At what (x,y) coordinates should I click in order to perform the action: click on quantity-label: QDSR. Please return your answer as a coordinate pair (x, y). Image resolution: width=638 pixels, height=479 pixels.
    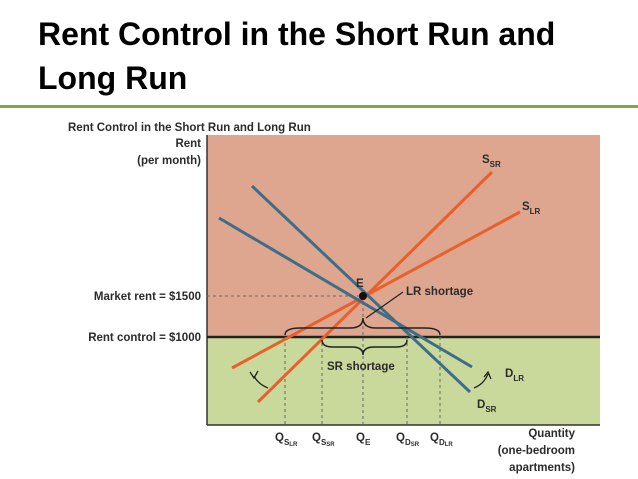
    Looking at the image, I should click on (408, 440).